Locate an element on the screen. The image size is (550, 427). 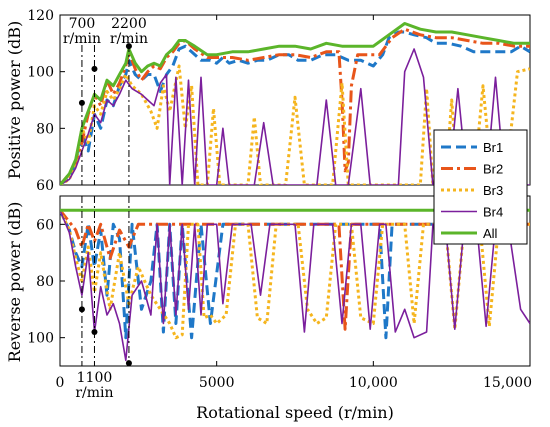
bottom-y-tick-label: 100 is located at coordinates (40, 339).